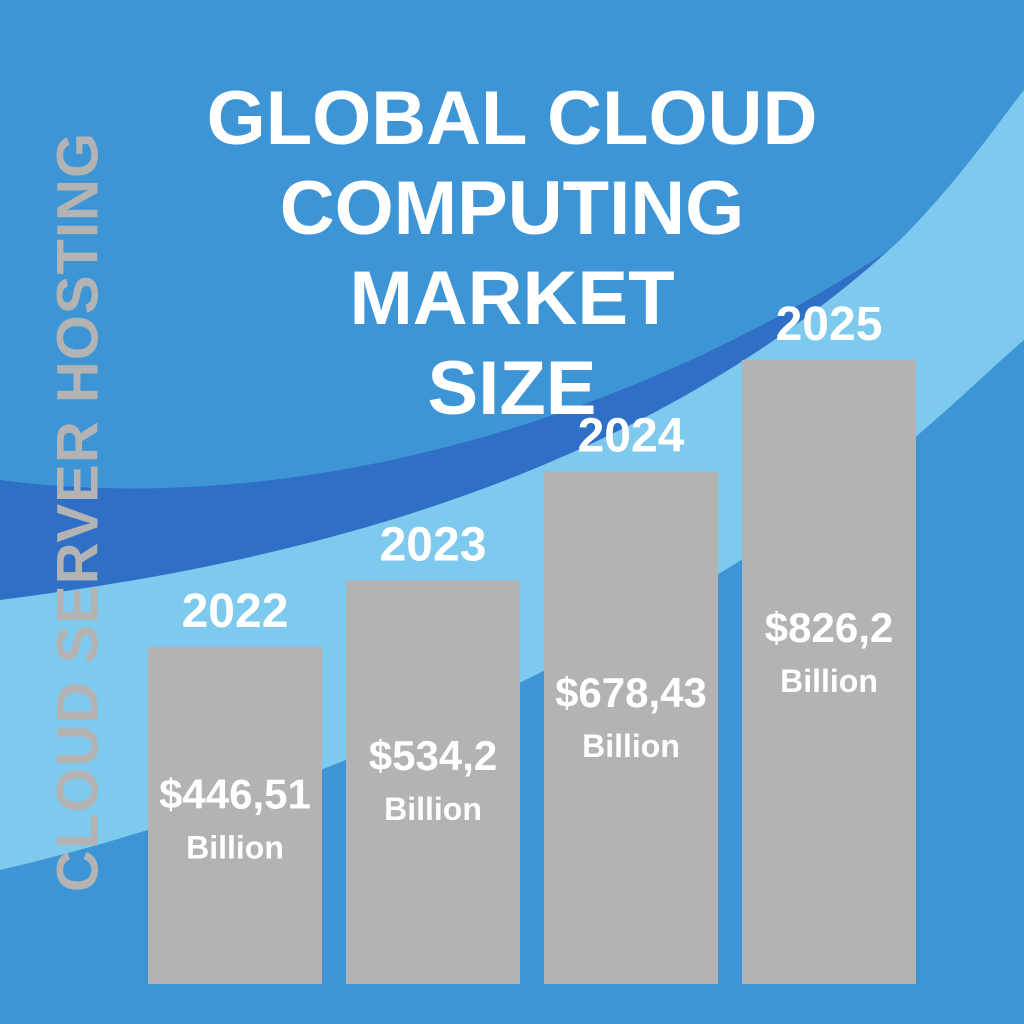 Image resolution: width=1024 pixels, height=1024 pixels. Describe the element at coordinates (631, 436) in the screenshot. I see `category-label-2024: 2024` at that location.